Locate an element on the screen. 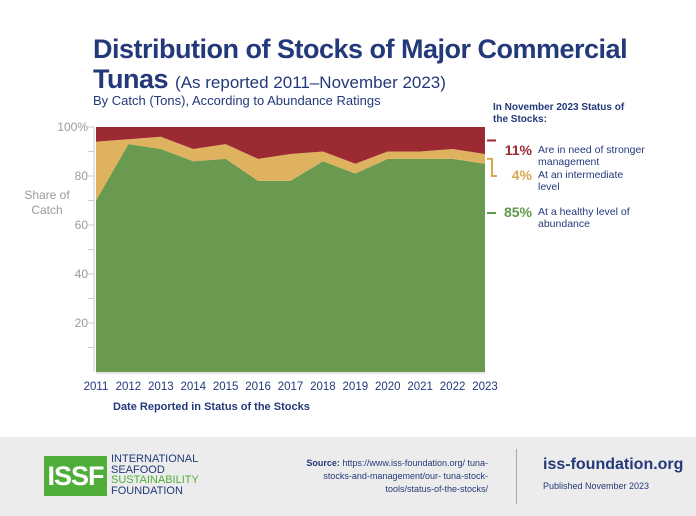 The image size is (696, 516). x-tick-label: 2021 is located at coordinates (420, 387).